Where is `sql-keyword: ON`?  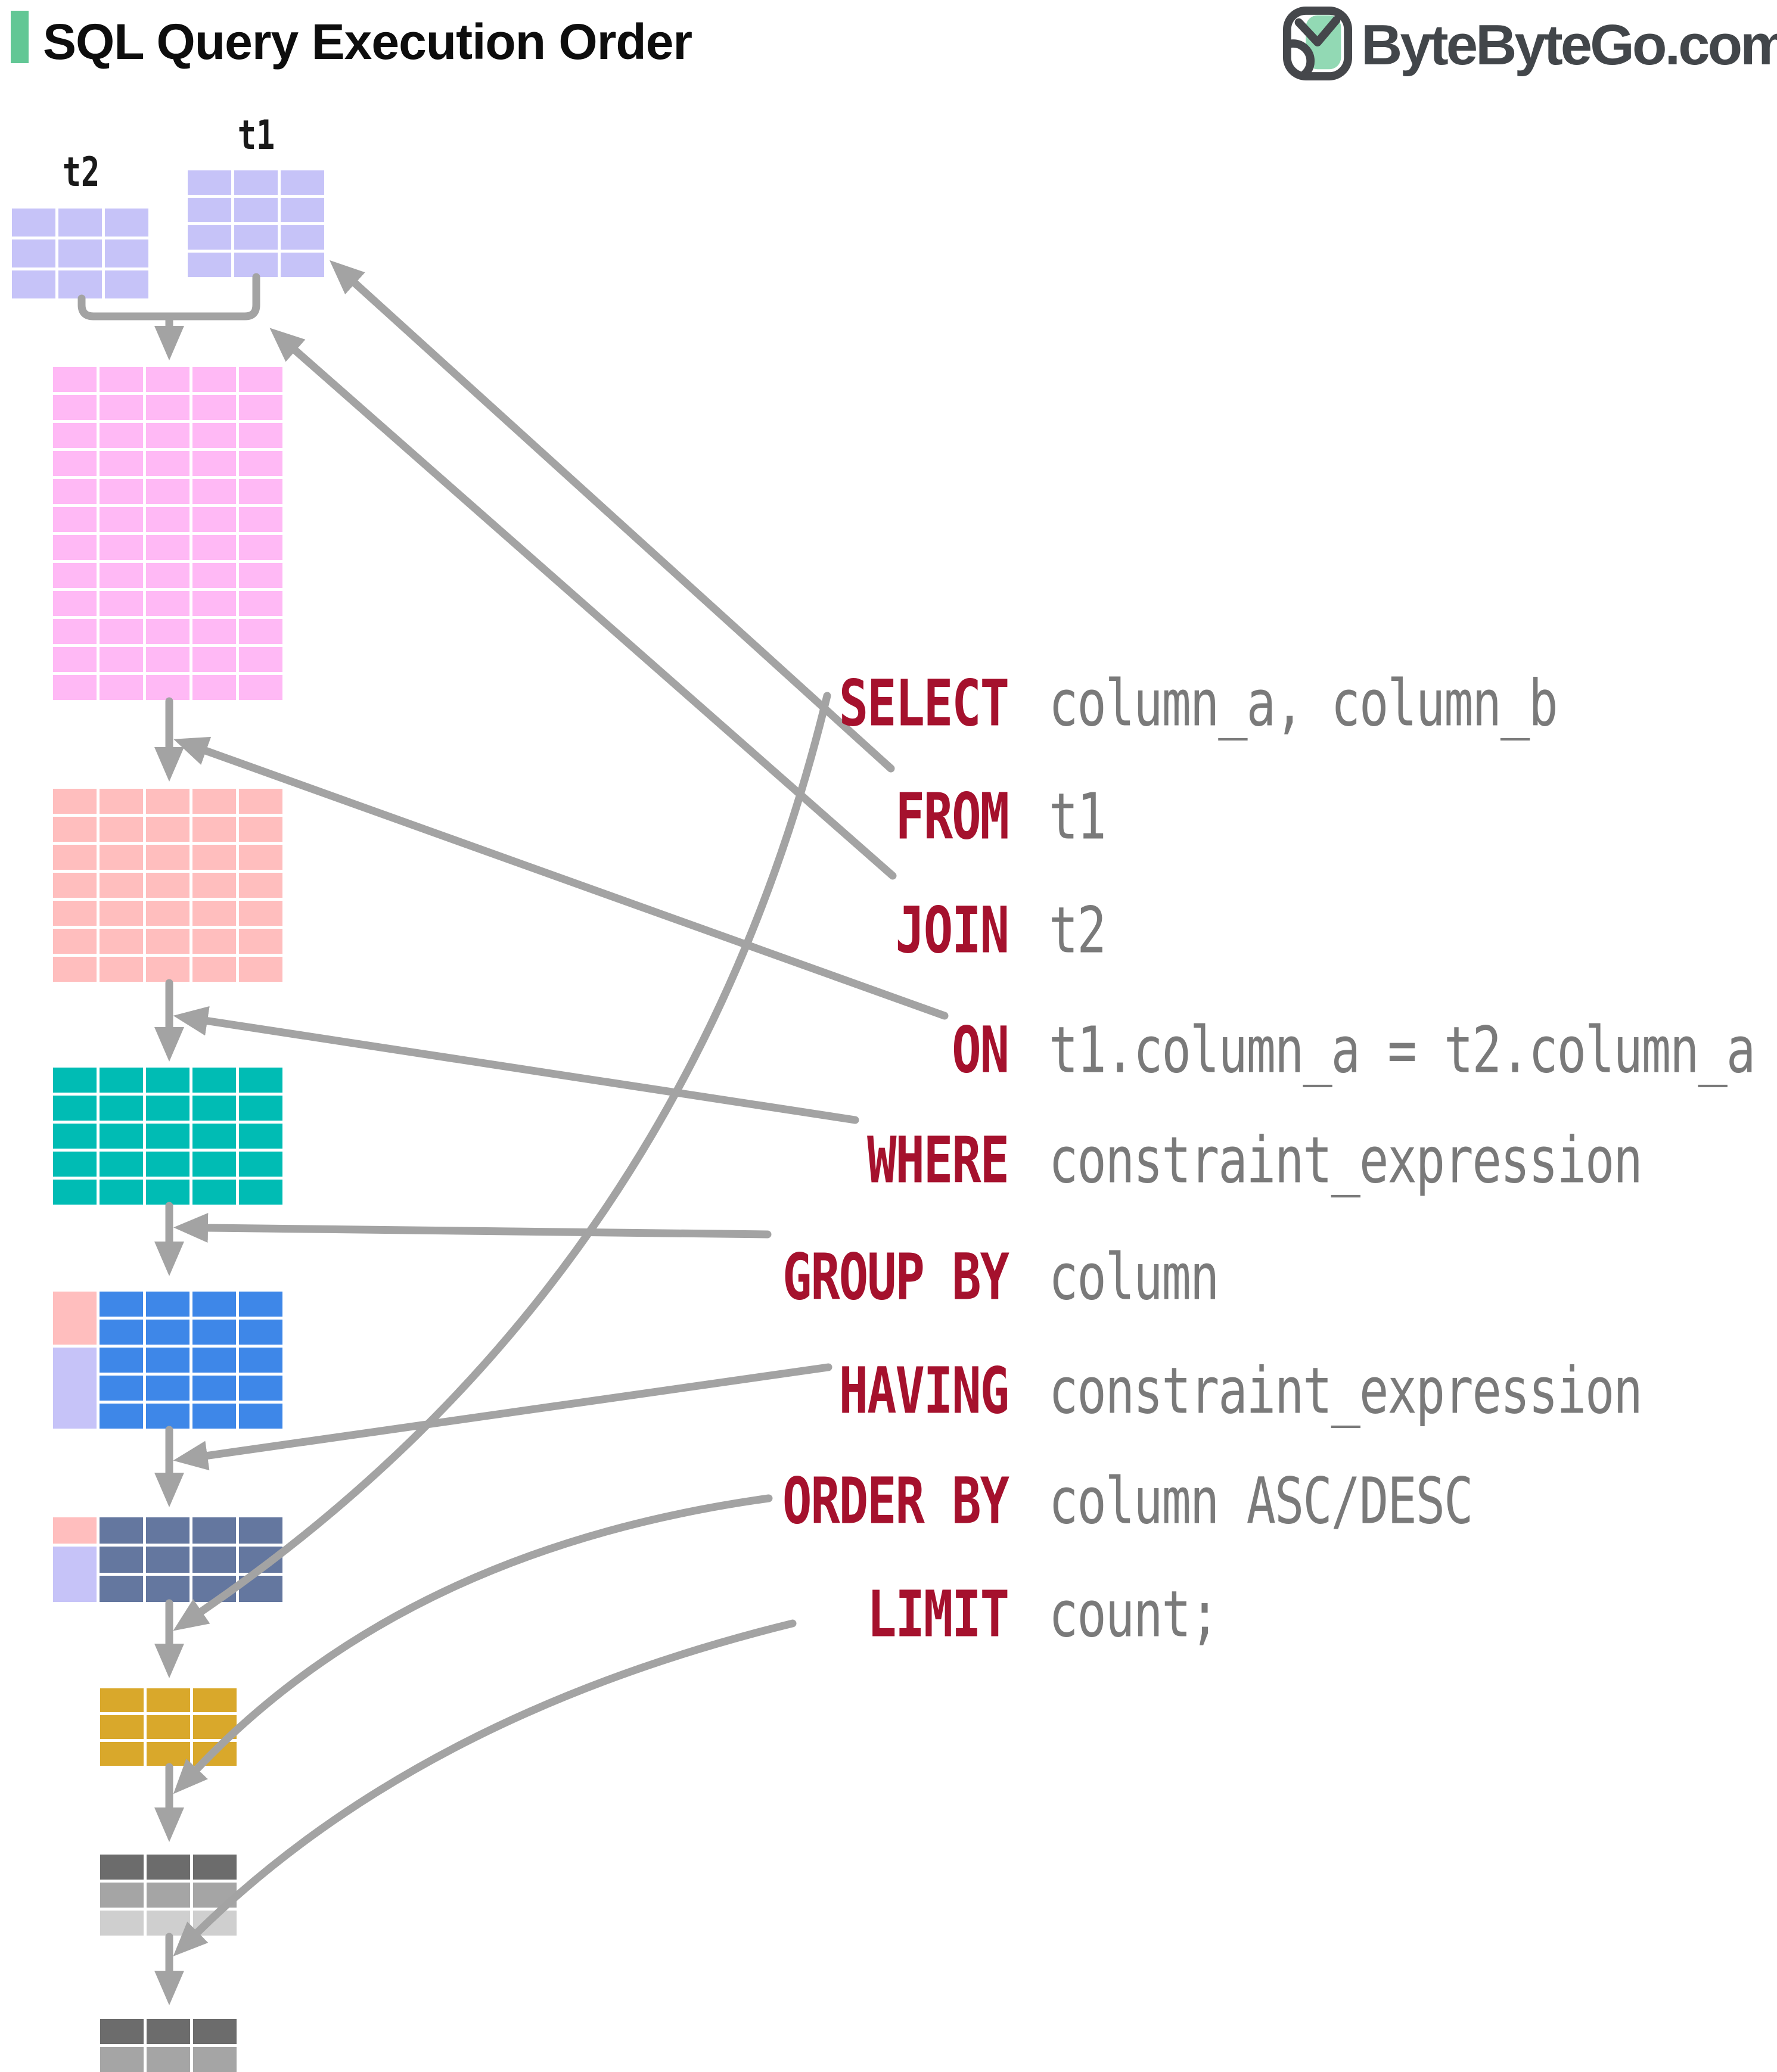 sql-keyword: ON is located at coordinates (981, 1051).